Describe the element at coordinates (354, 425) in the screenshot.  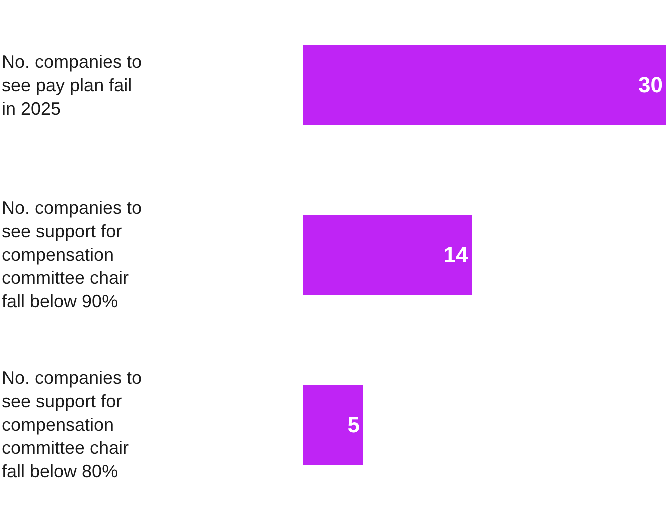
I see `data-label: 5` at that location.